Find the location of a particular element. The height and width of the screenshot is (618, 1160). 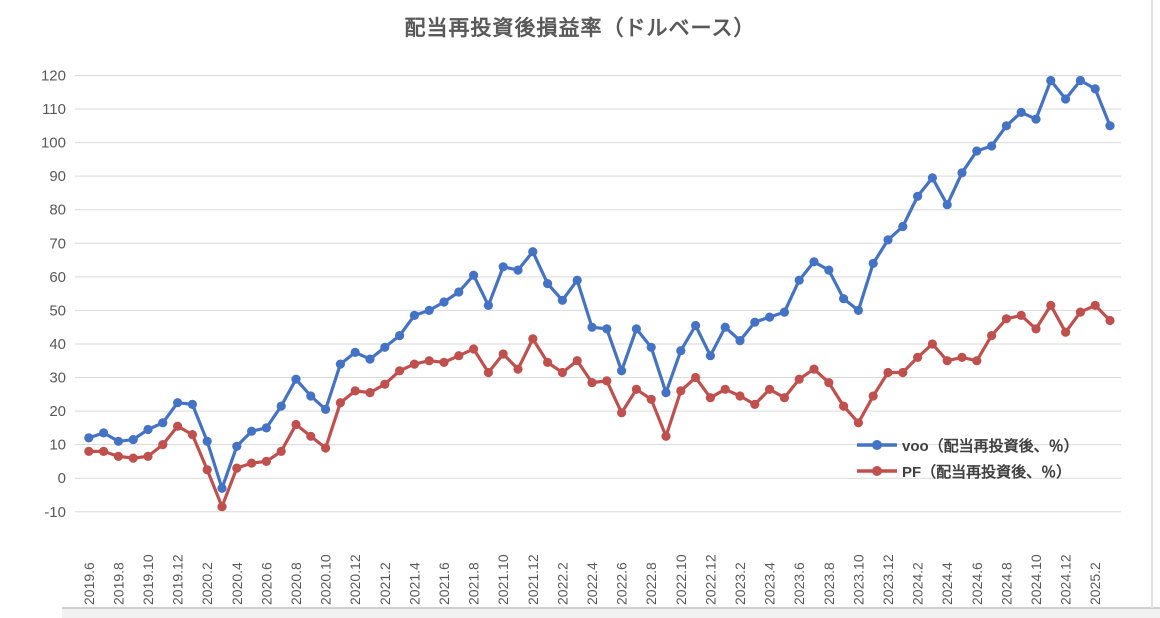

x-axis-tick-label: 2020.8 is located at coordinates (296, 583).